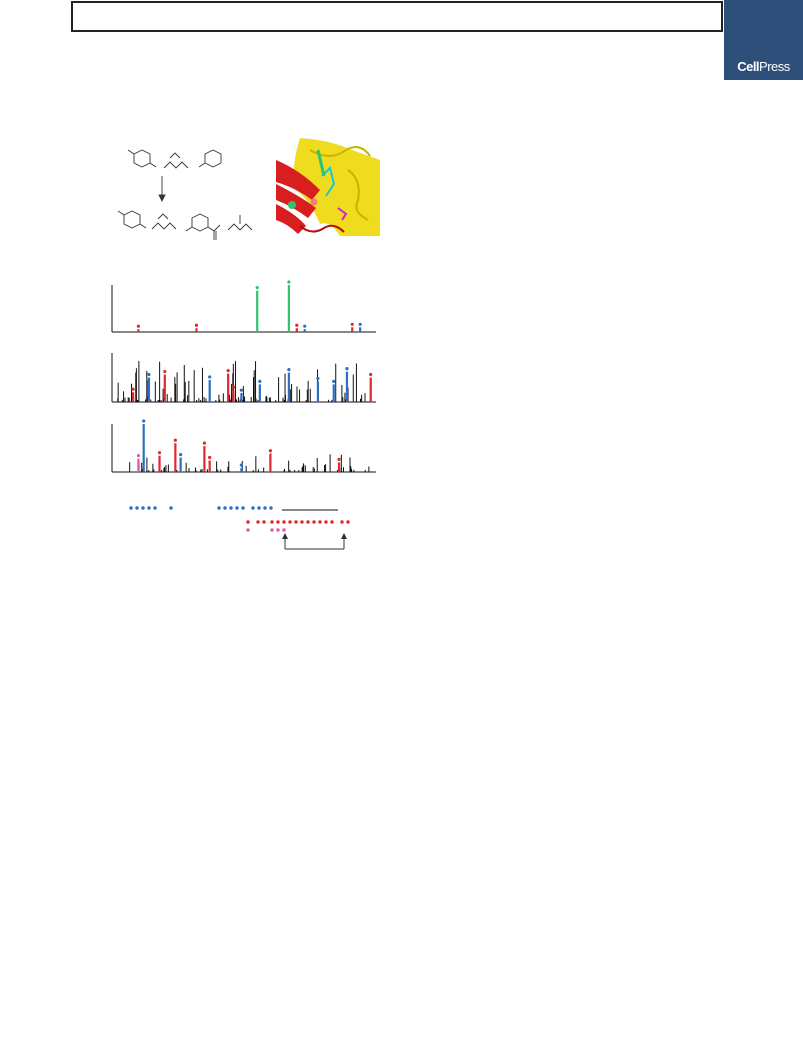 This screenshot has width=803, height=1043. I want to click on crosslink-bracket, so click(314, 541).